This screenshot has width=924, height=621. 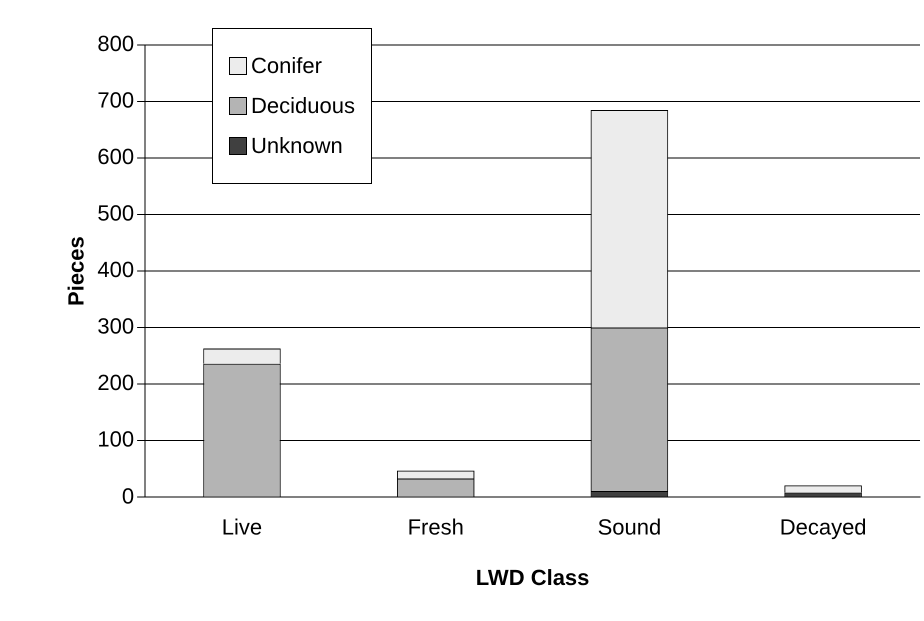 I want to click on y-tick-label: 500, so click(x=115, y=213).